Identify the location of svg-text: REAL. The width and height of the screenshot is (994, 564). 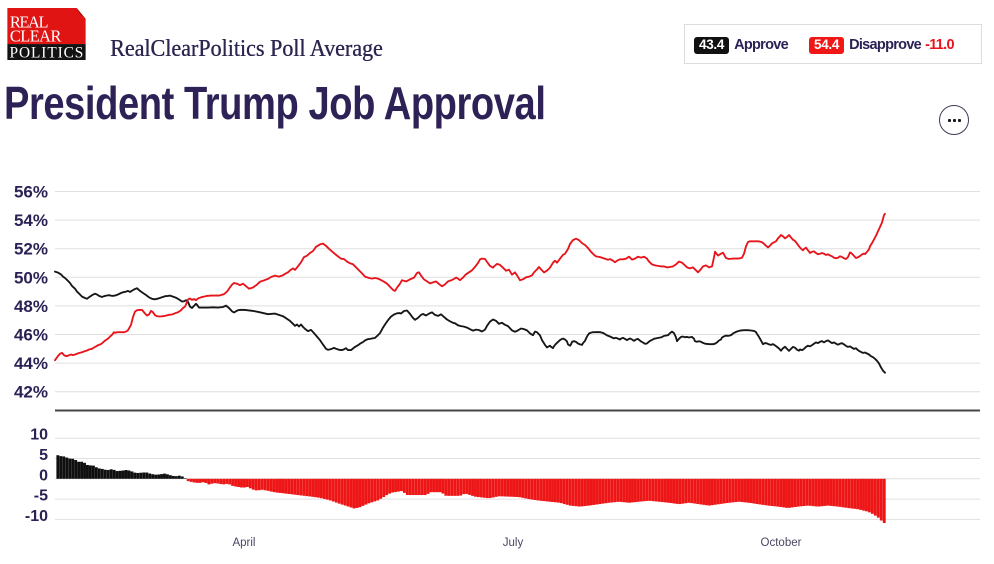
(29, 21).